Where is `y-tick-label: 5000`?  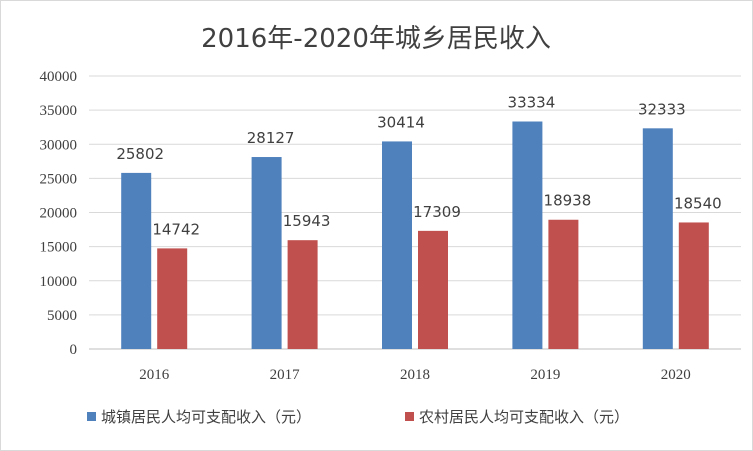
y-tick-label: 5000 is located at coordinates (62, 316).